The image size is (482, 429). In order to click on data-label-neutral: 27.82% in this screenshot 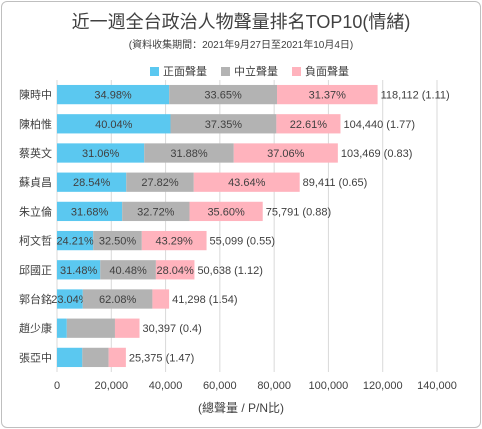, I will do `click(160, 183)`.